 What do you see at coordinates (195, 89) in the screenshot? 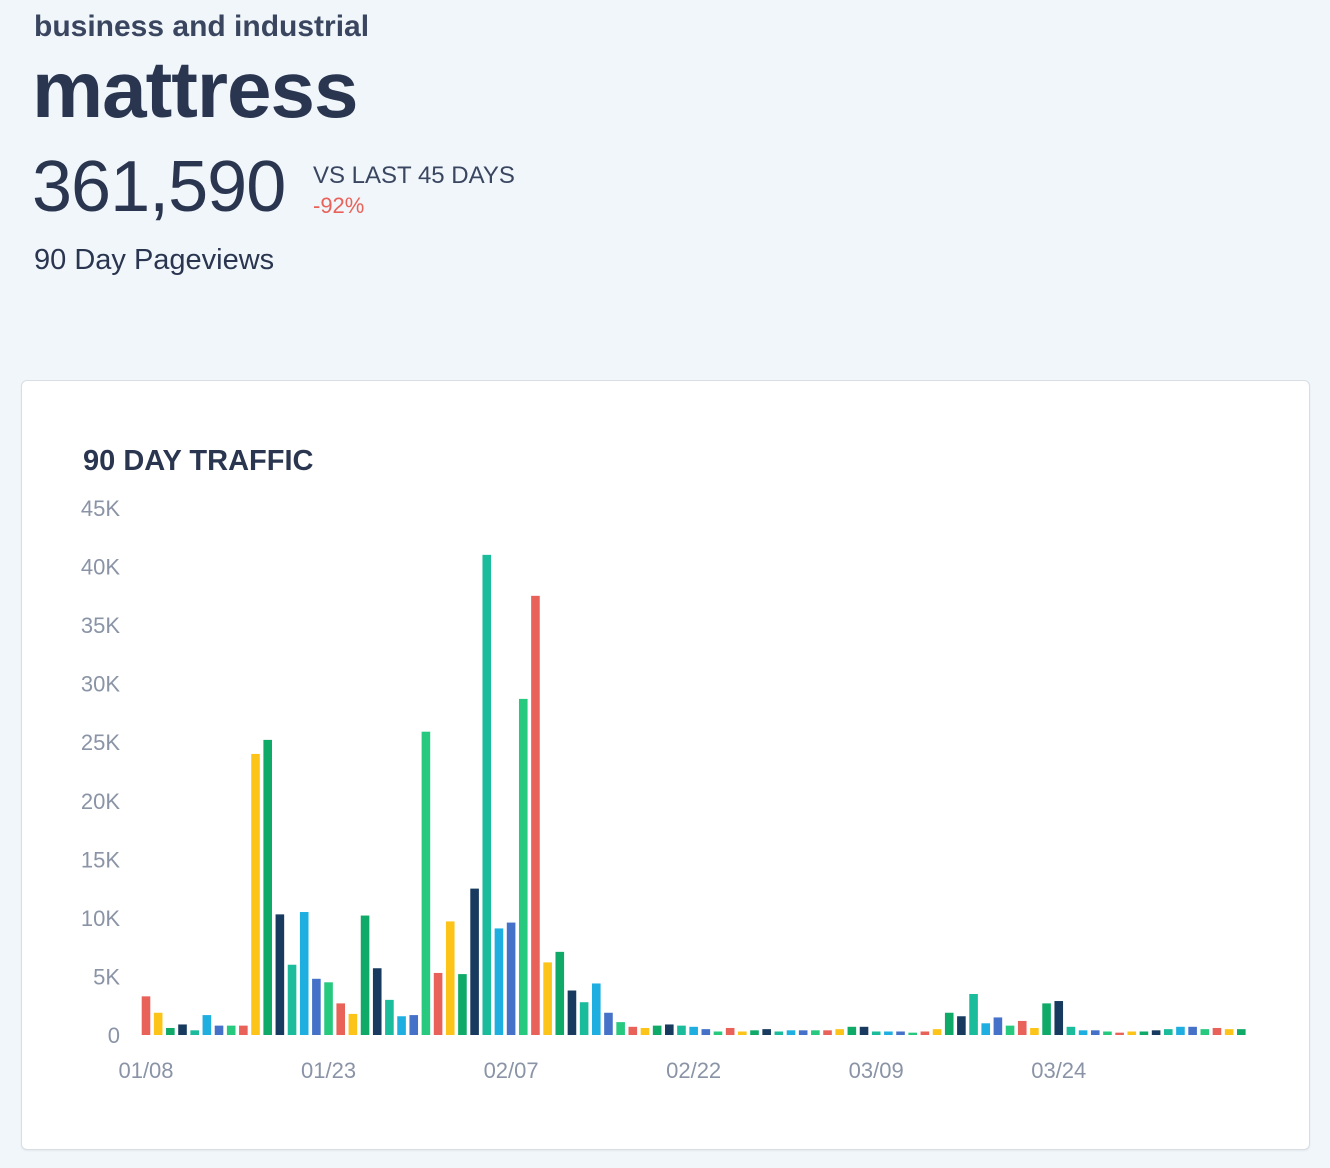
I see `page-title: mattress` at bounding box center [195, 89].